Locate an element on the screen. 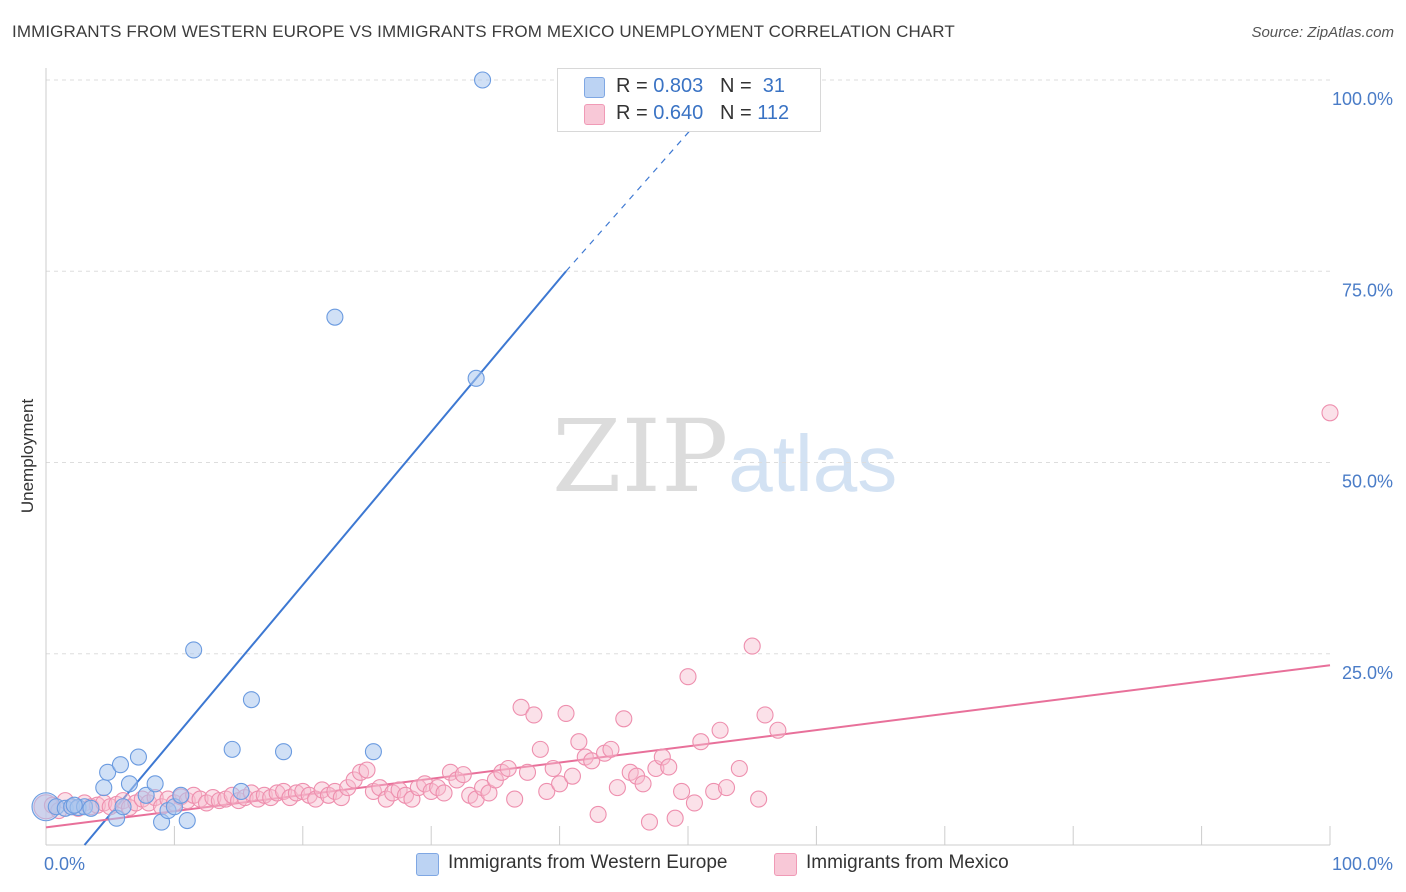  y-tick-label: 75.0% is located at coordinates (1367, 290).